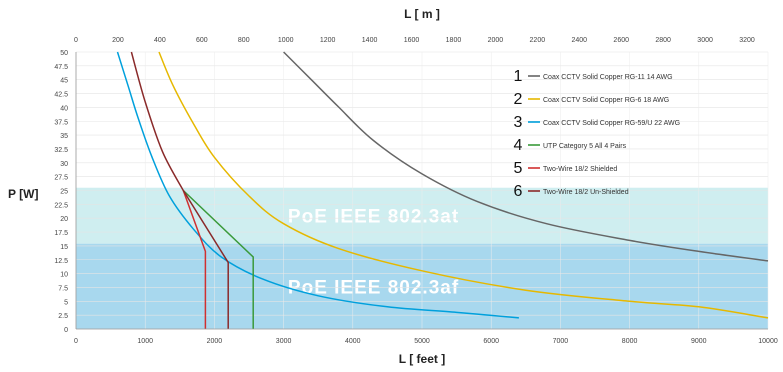 The height and width of the screenshot is (372, 783). What do you see at coordinates (63, 316) in the screenshot?
I see `y-tick-label: 2.5` at bounding box center [63, 316].